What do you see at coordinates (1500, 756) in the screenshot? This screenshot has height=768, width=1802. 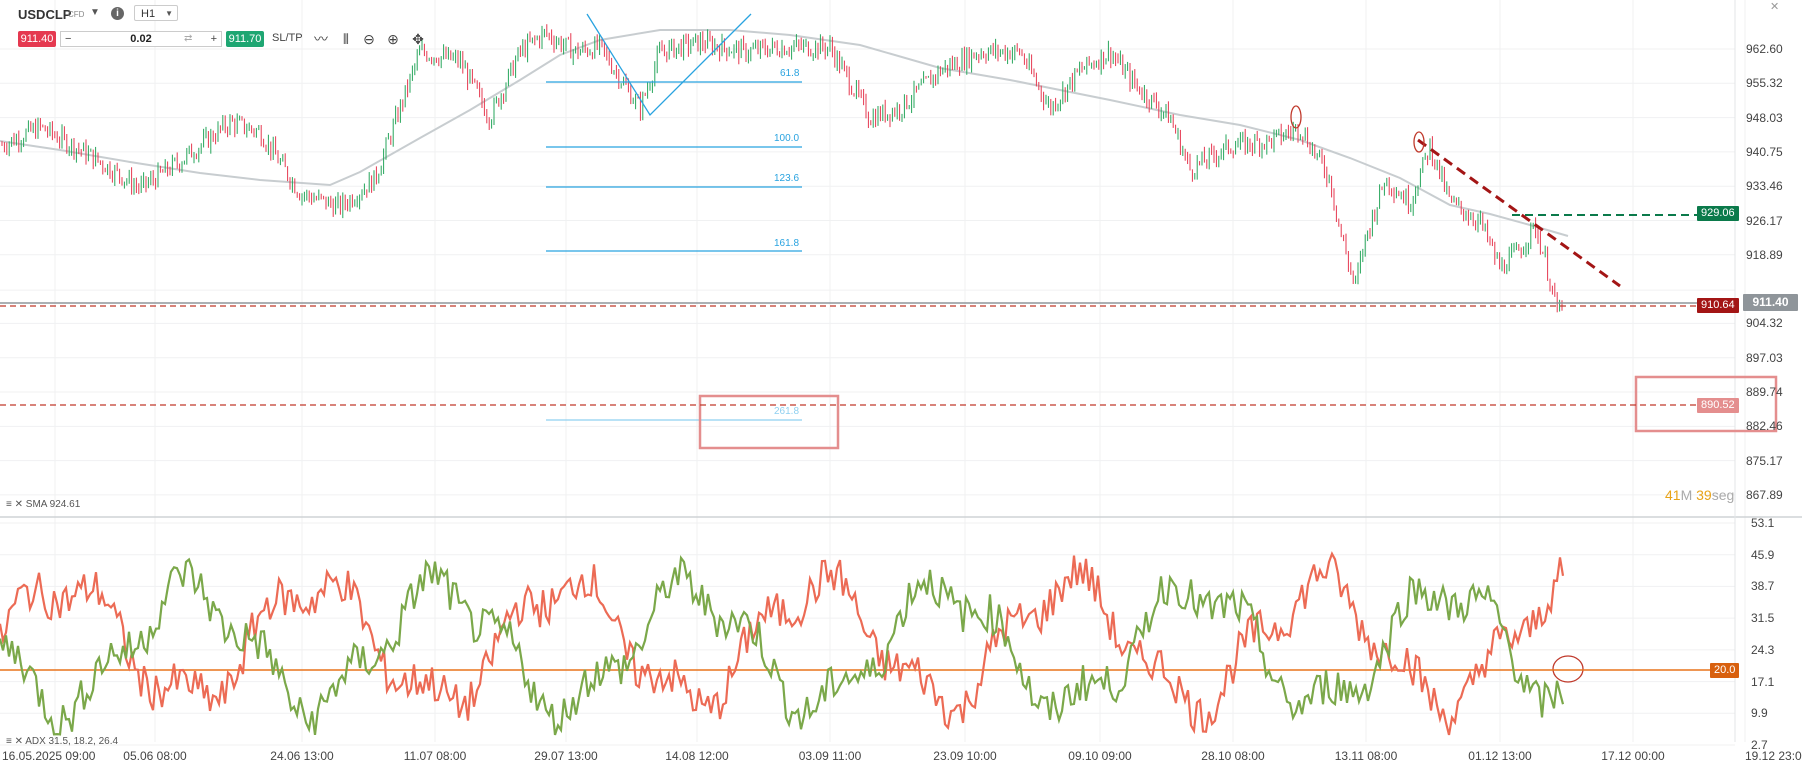 I see `time-axis-label: 01.12 13:00` at bounding box center [1500, 756].